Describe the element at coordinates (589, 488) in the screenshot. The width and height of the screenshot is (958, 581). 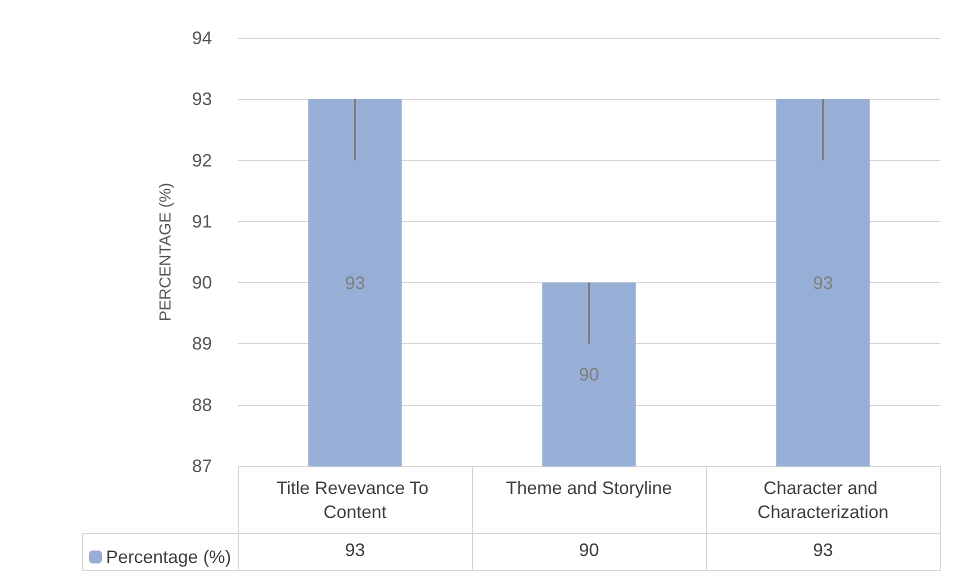
I see `x-tick-label: Theme and Storyline` at that location.